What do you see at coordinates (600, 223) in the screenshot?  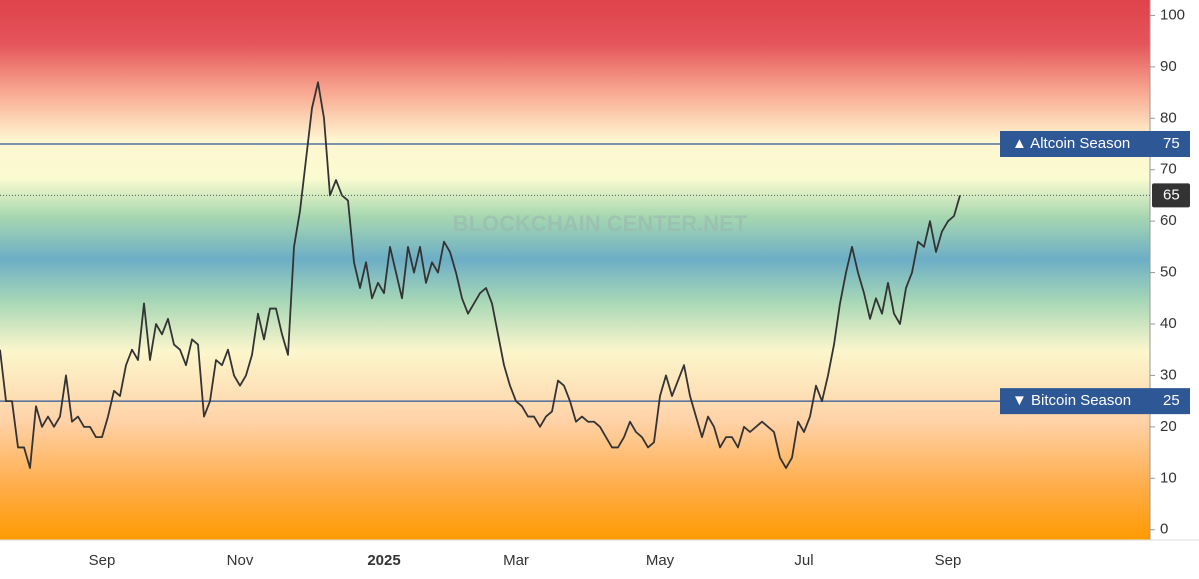 I see `watermark: BLOCKCHAIN CENTER.NET` at bounding box center [600, 223].